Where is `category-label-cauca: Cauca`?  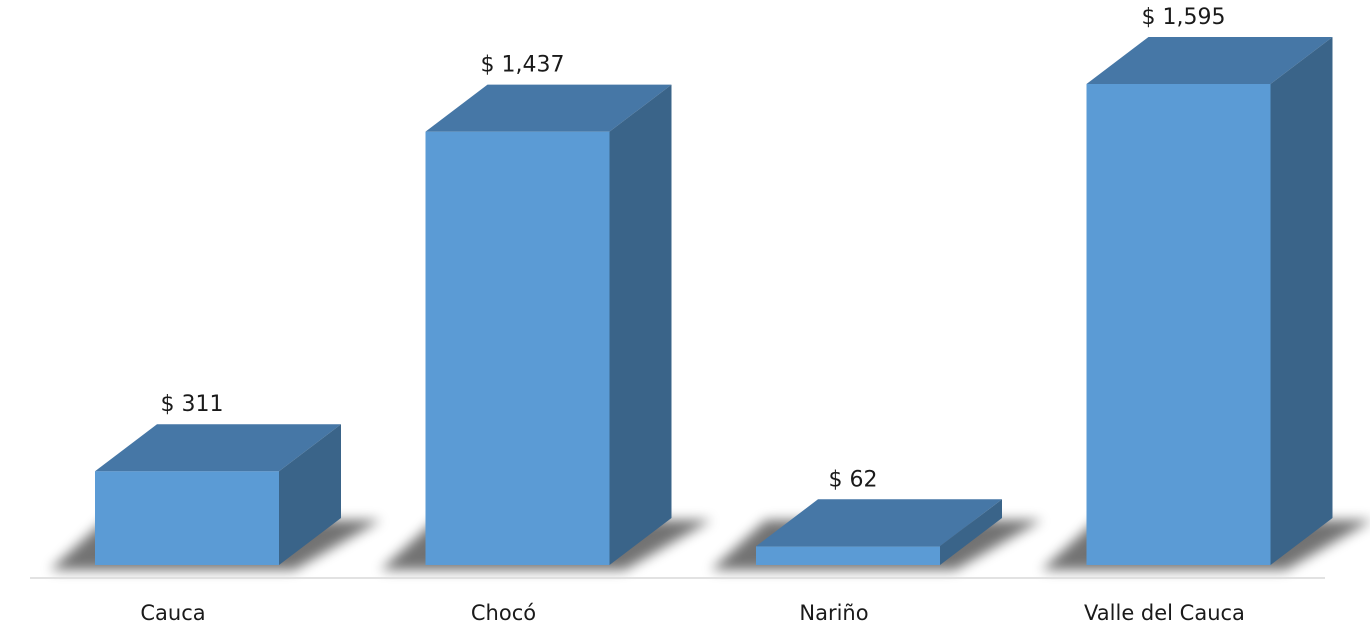 category-label-cauca: Cauca is located at coordinates (172, 613).